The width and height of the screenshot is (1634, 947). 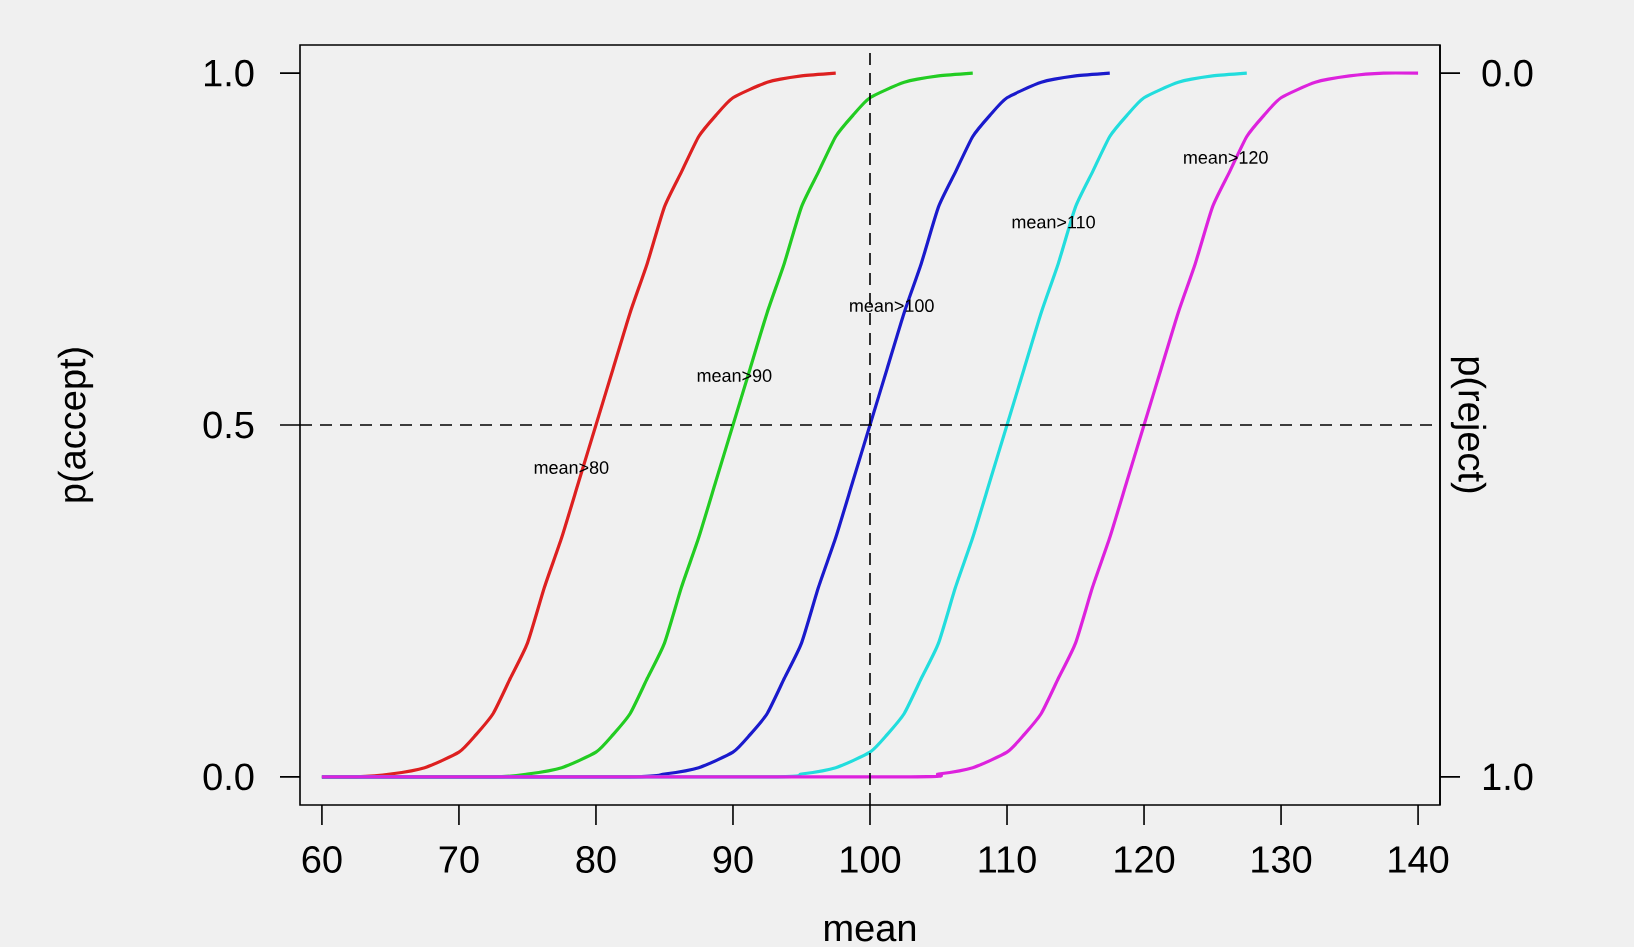 I want to click on x-tick-label: 130, so click(x=1282, y=859).